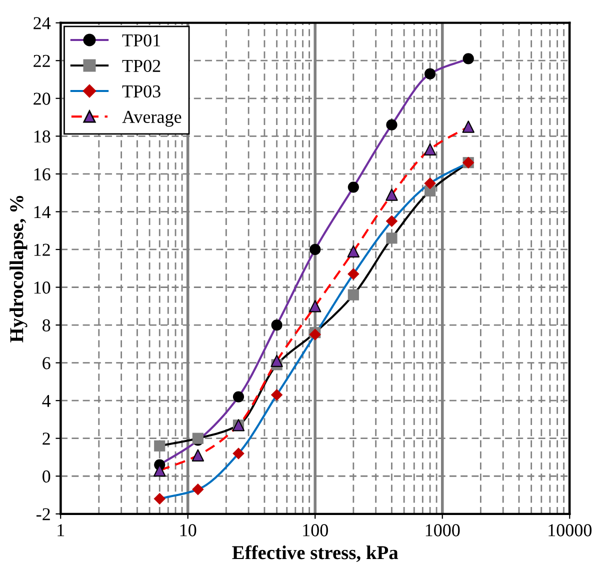 The height and width of the screenshot is (571, 606). I want to click on x-tick-label: 1, so click(61, 530).